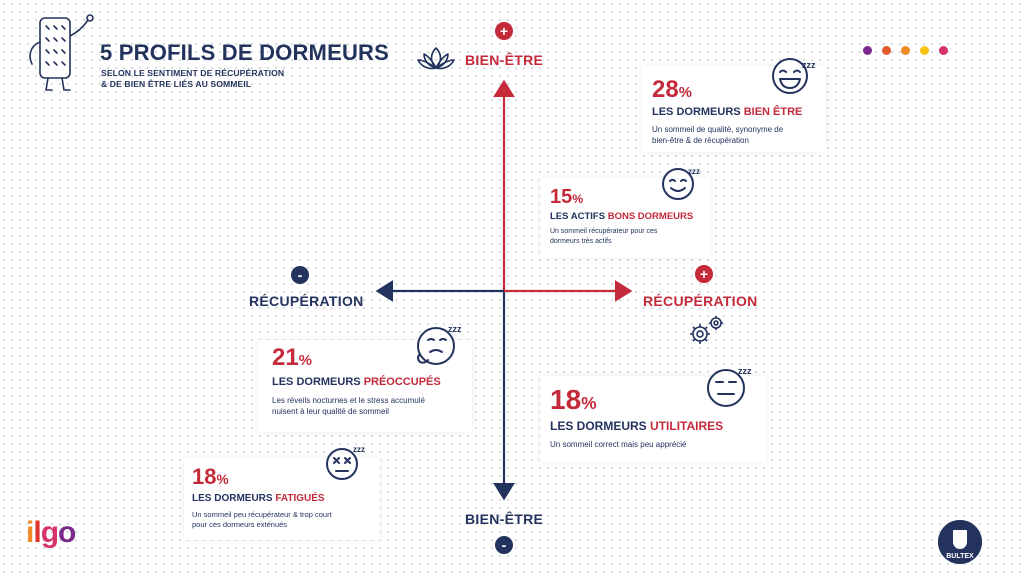 The height and width of the screenshot is (574, 1024). What do you see at coordinates (504, 31) in the screenshot?
I see `top-plus-sign: +` at bounding box center [504, 31].